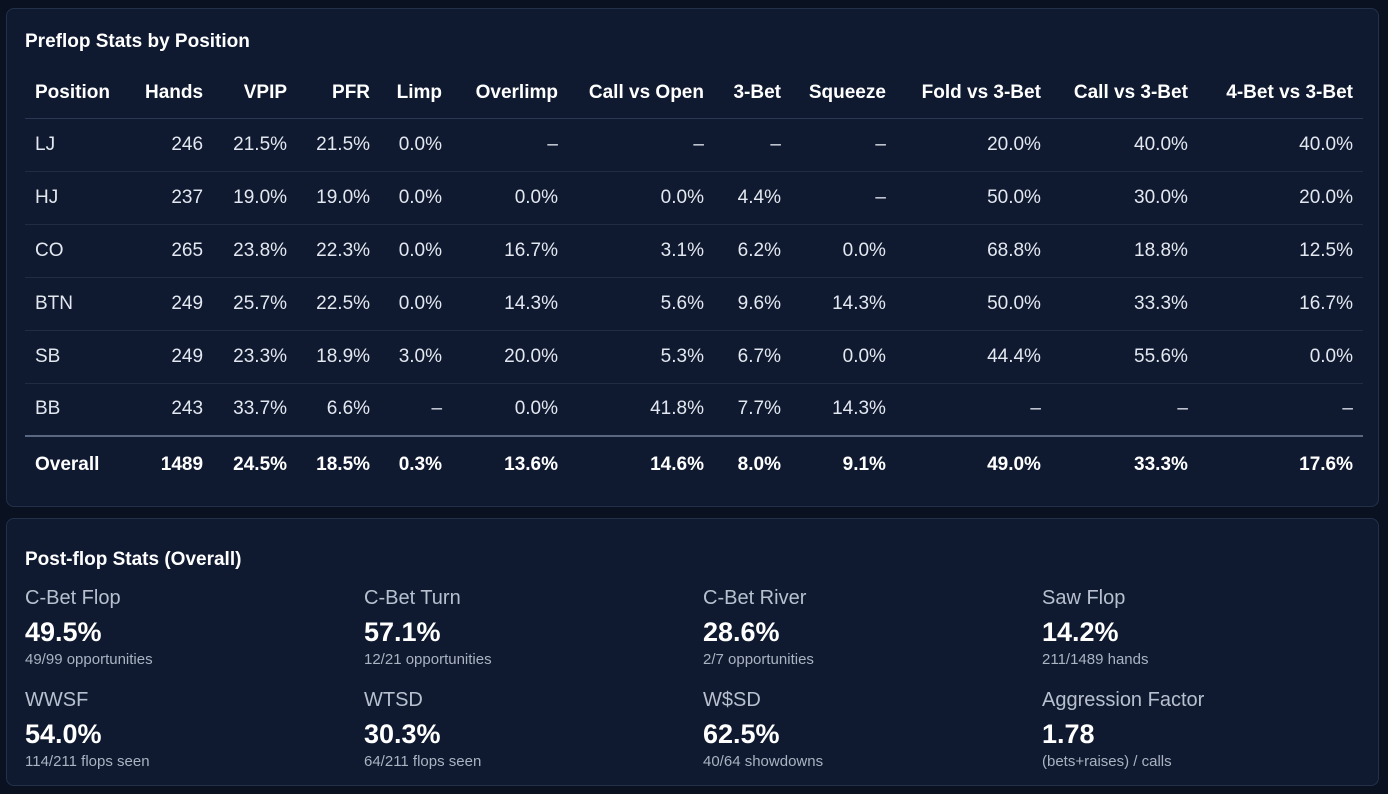 This screenshot has height=794, width=1388. Describe the element at coordinates (80, 304) in the screenshot. I see `cell-position: BTN` at that location.